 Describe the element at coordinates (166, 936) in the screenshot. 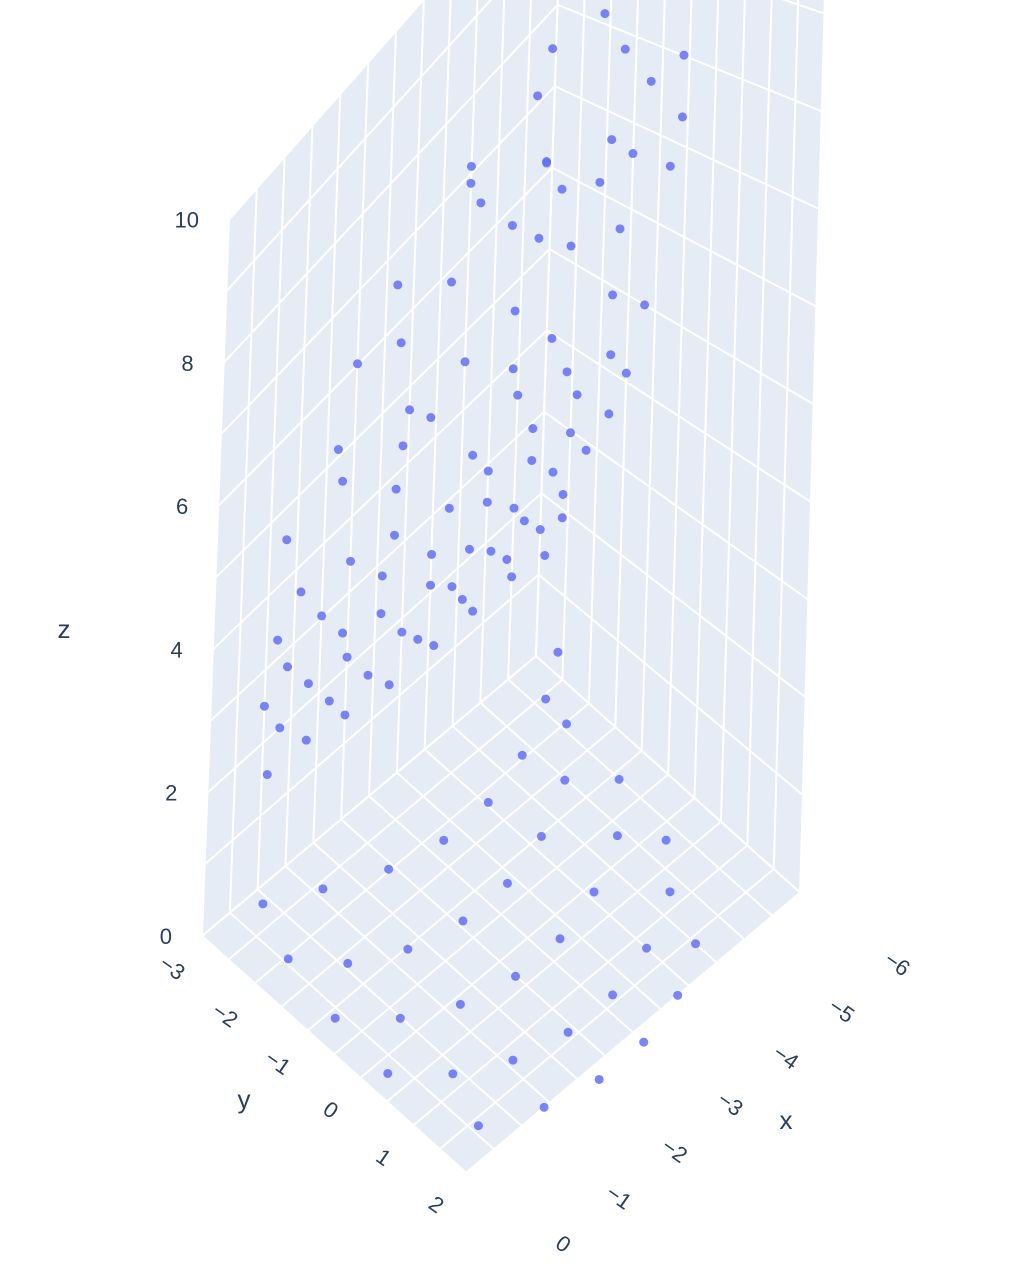

I see `z-tick-label: 0` at that location.